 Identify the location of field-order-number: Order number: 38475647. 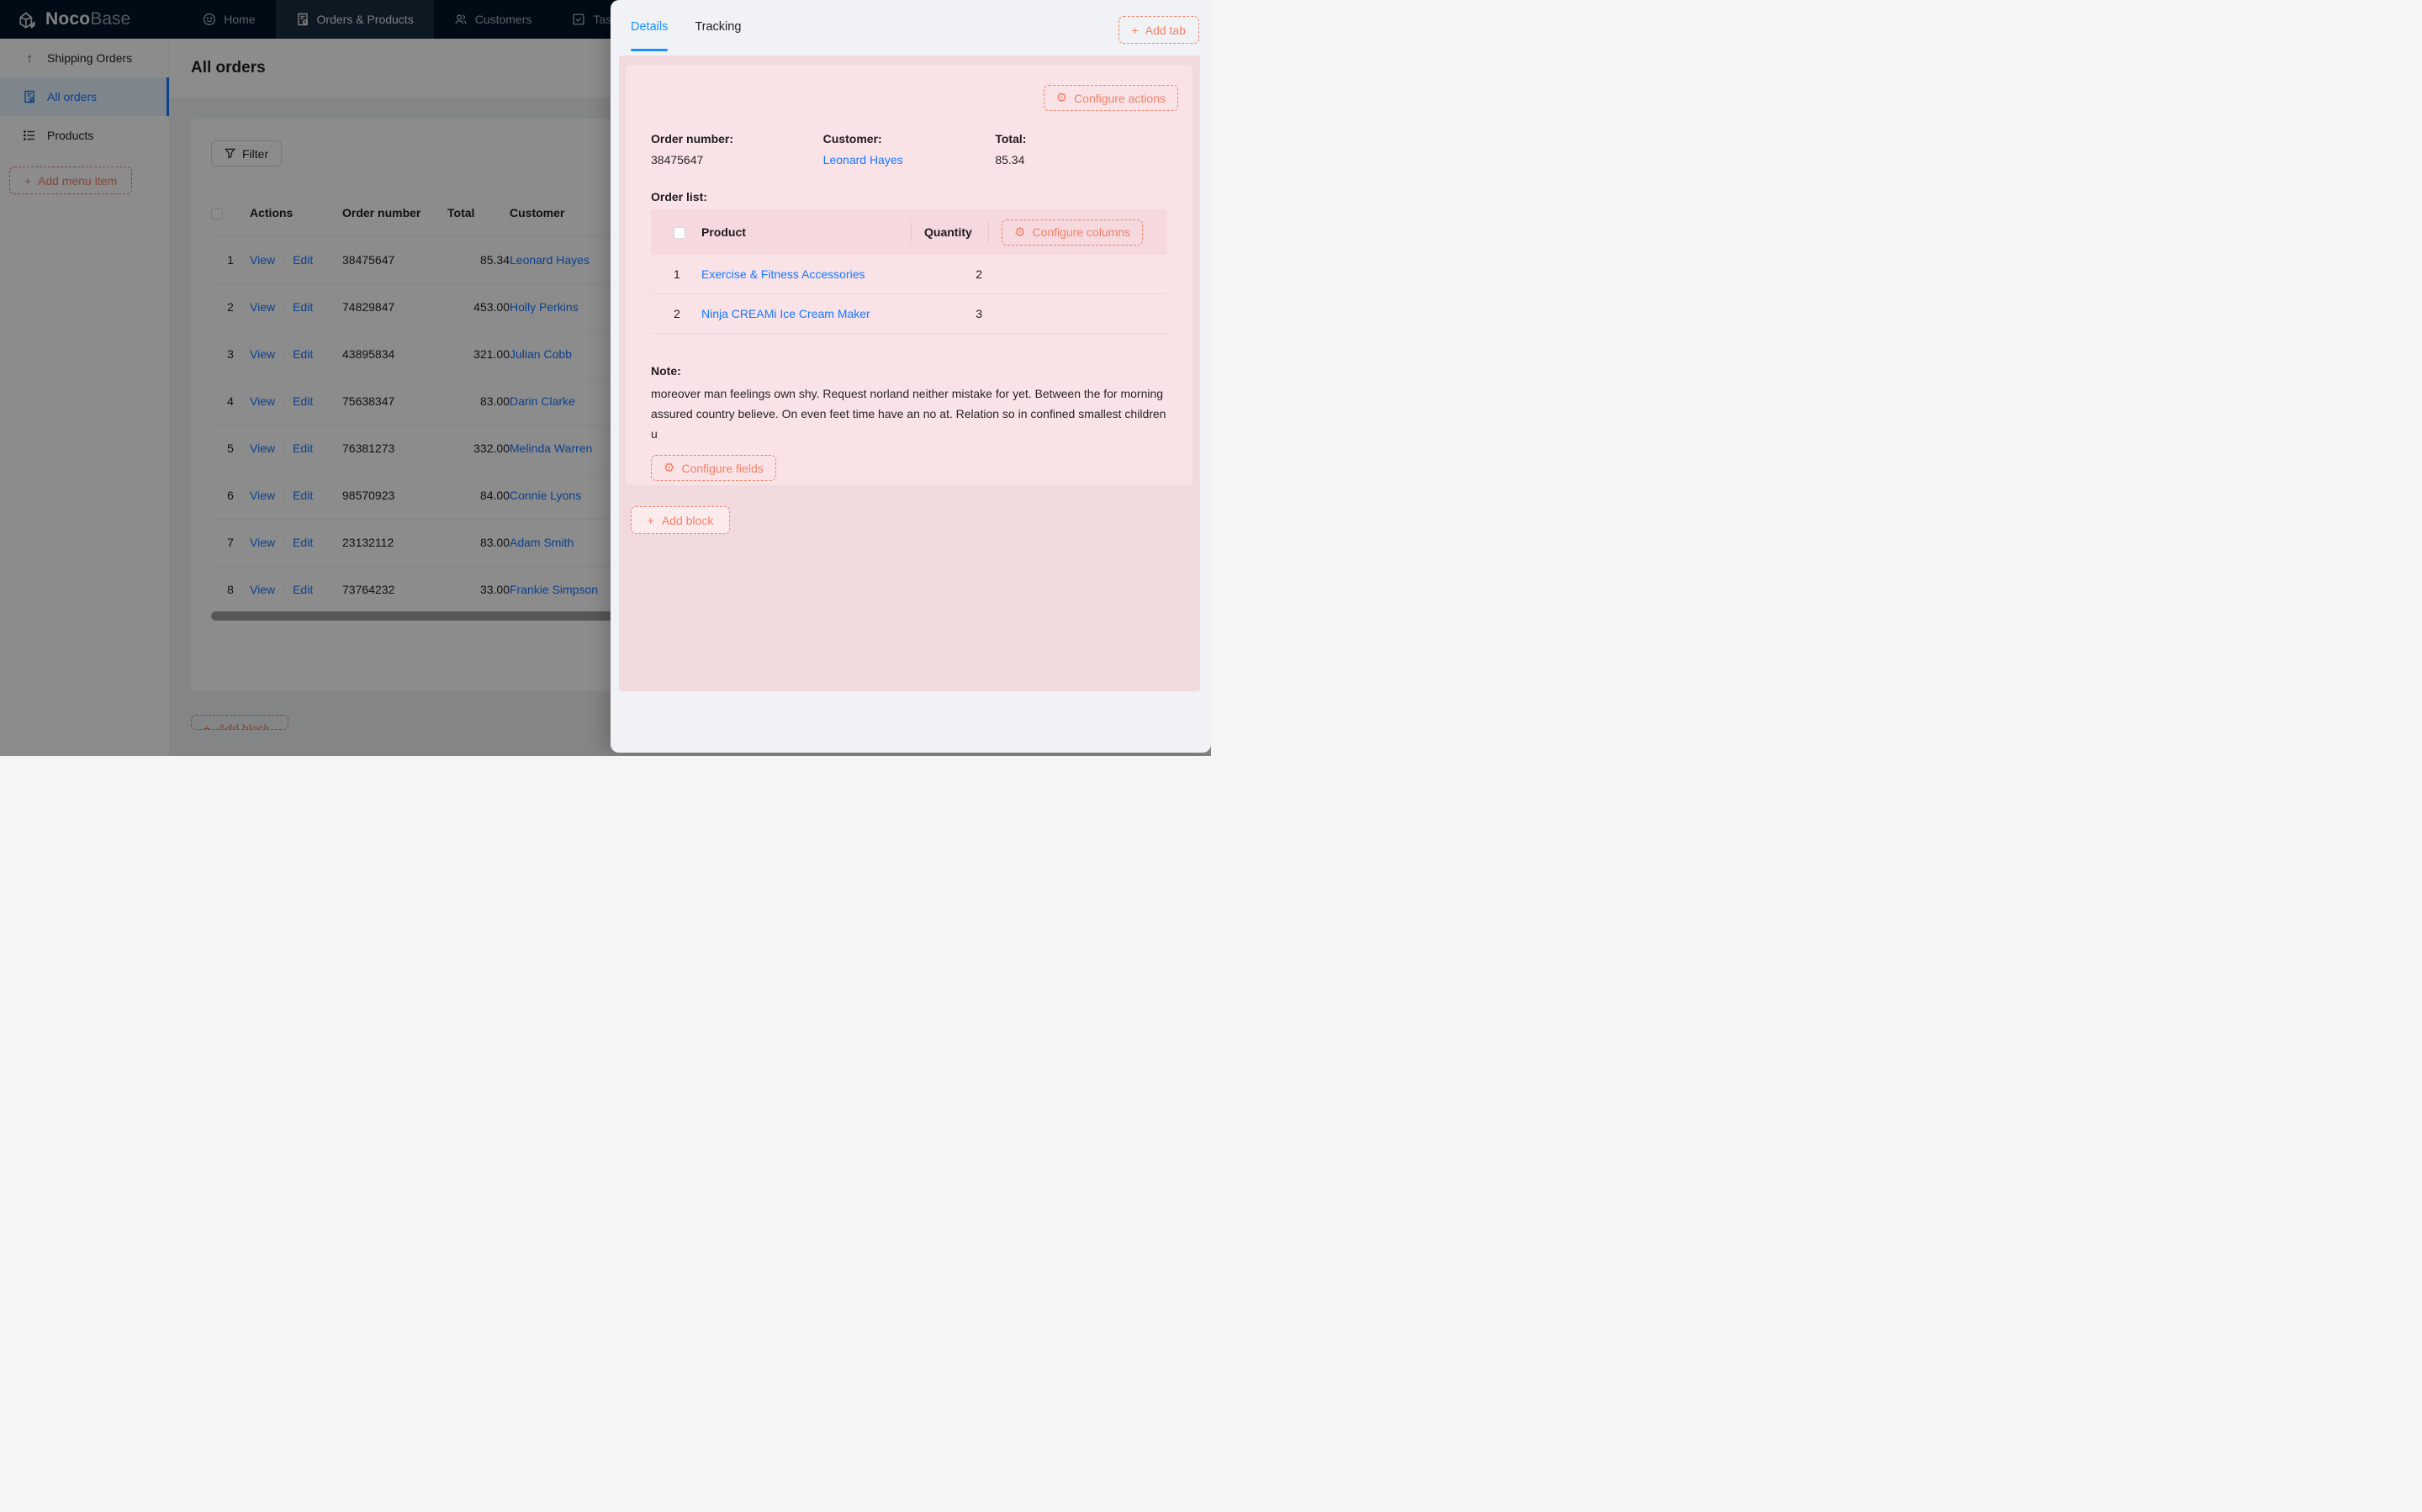
(737, 149).